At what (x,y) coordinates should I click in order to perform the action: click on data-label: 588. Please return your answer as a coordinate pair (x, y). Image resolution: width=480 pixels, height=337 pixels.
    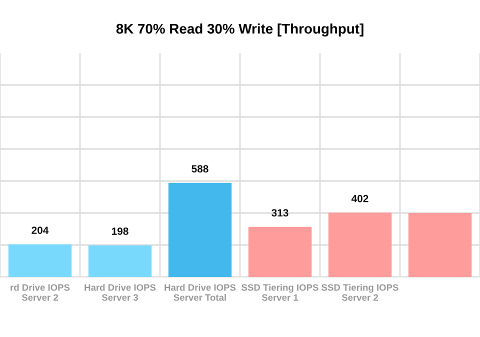
    Looking at the image, I should click on (200, 169).